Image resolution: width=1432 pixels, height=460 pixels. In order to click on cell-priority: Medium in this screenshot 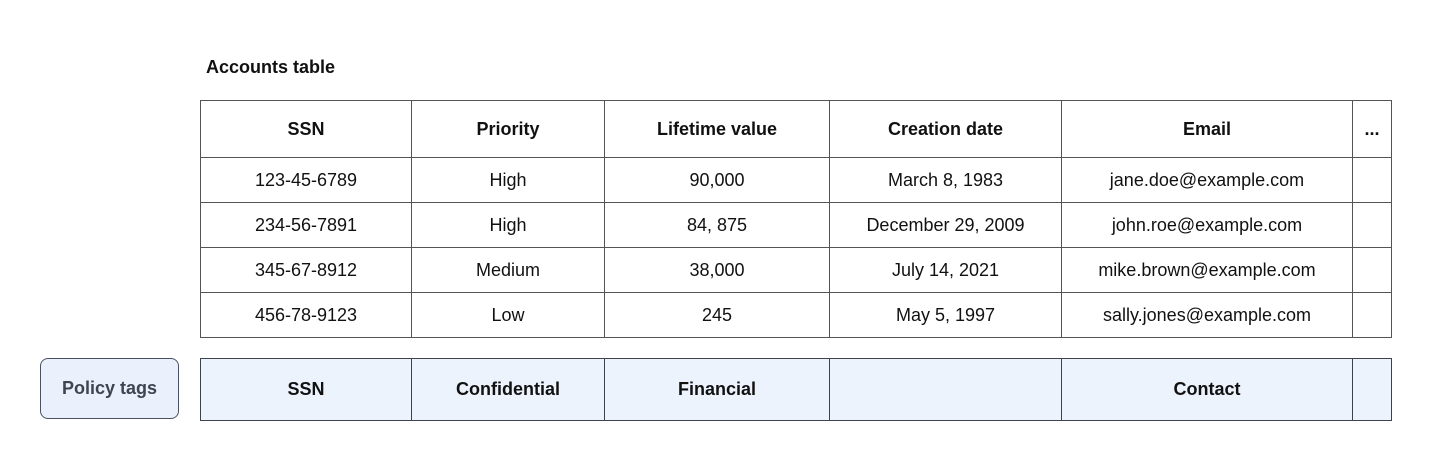, I will do `click(508, 270)`.